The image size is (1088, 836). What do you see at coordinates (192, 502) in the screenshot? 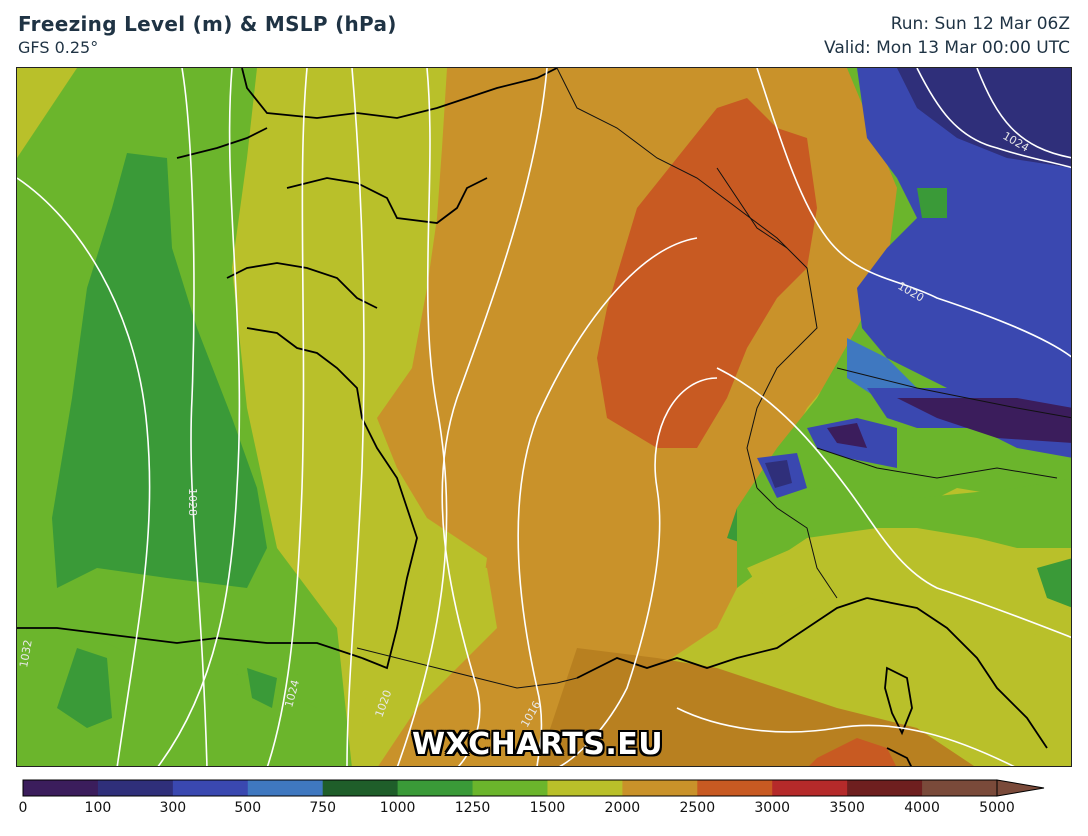
I see `isobar-label-1028: 1028` at bounding box center [192, 502].